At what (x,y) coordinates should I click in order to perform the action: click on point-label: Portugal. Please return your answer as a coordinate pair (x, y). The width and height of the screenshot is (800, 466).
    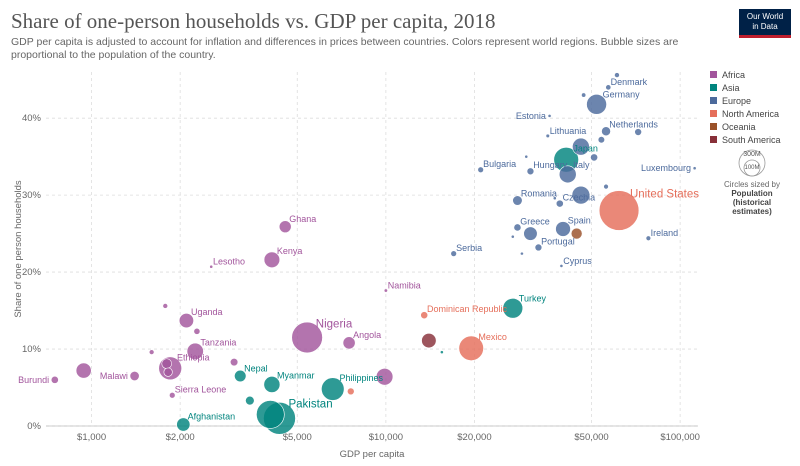
    Looking at the image, I should click on (558, 241).